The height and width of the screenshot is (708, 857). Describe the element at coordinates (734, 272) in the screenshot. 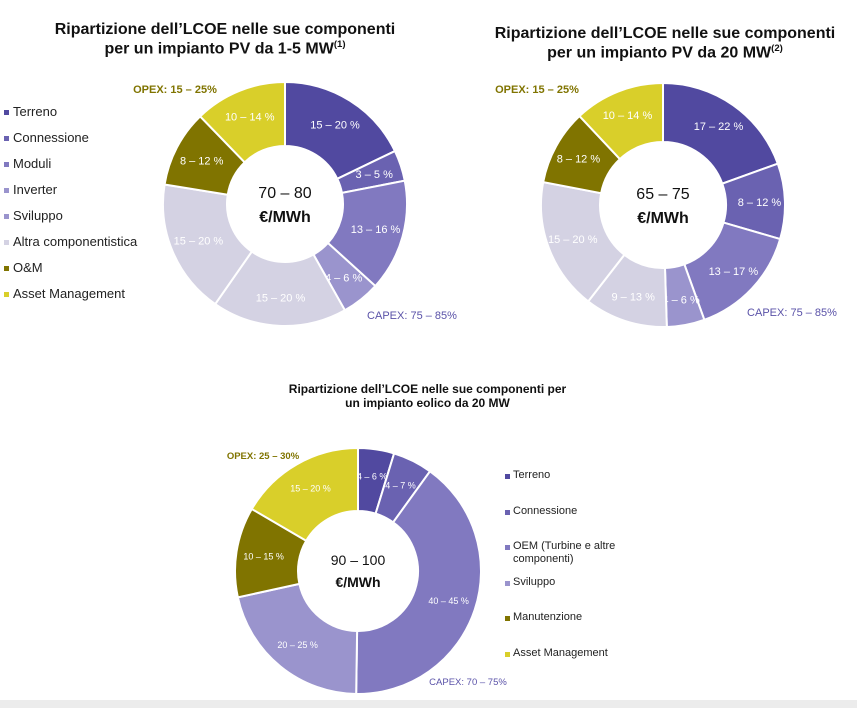

I see `slice-label-moduli: 13 – 17 %` at that location.